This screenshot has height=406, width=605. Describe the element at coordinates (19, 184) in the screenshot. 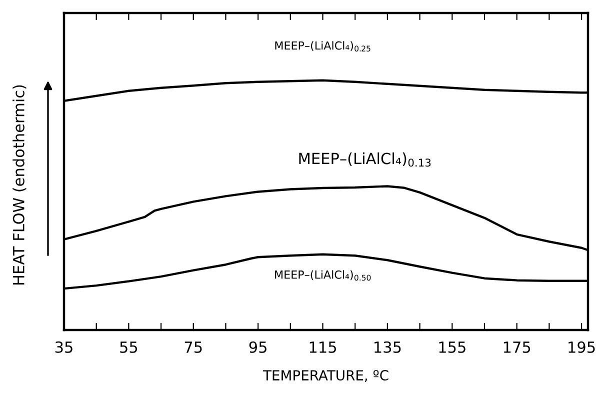

I see `y-axis-title: HEAT FLOW (endothermic)` at that location.